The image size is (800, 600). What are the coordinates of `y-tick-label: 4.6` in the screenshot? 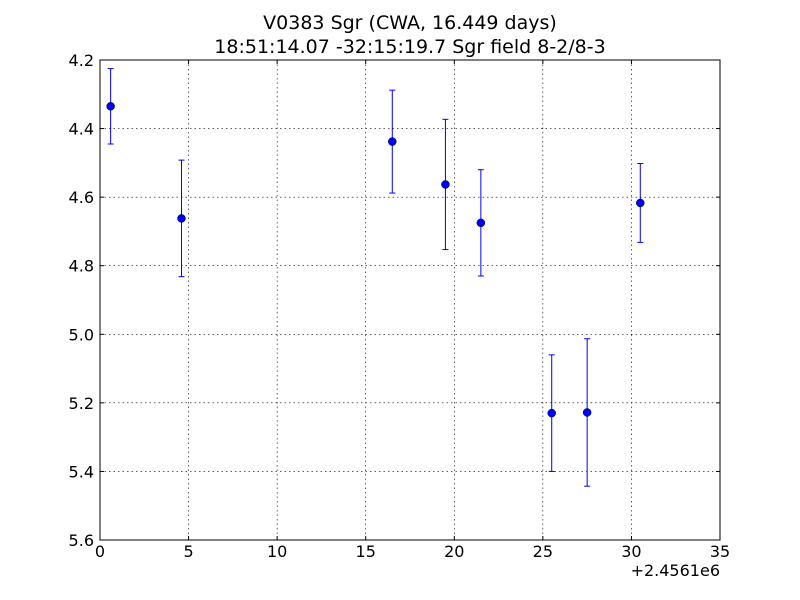 It's located at (81, 197).